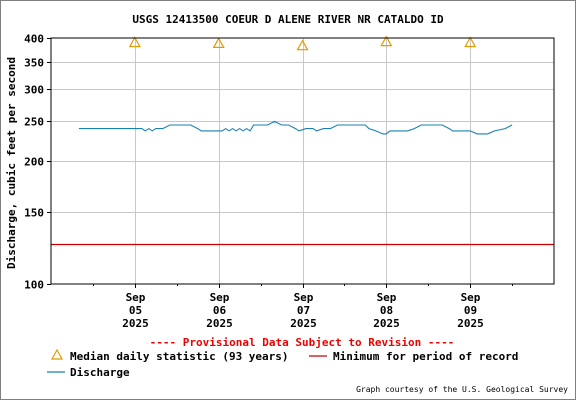  Describe the element at coordinates (295, 127) in the screenshot. I see `discharge-line` at that location.